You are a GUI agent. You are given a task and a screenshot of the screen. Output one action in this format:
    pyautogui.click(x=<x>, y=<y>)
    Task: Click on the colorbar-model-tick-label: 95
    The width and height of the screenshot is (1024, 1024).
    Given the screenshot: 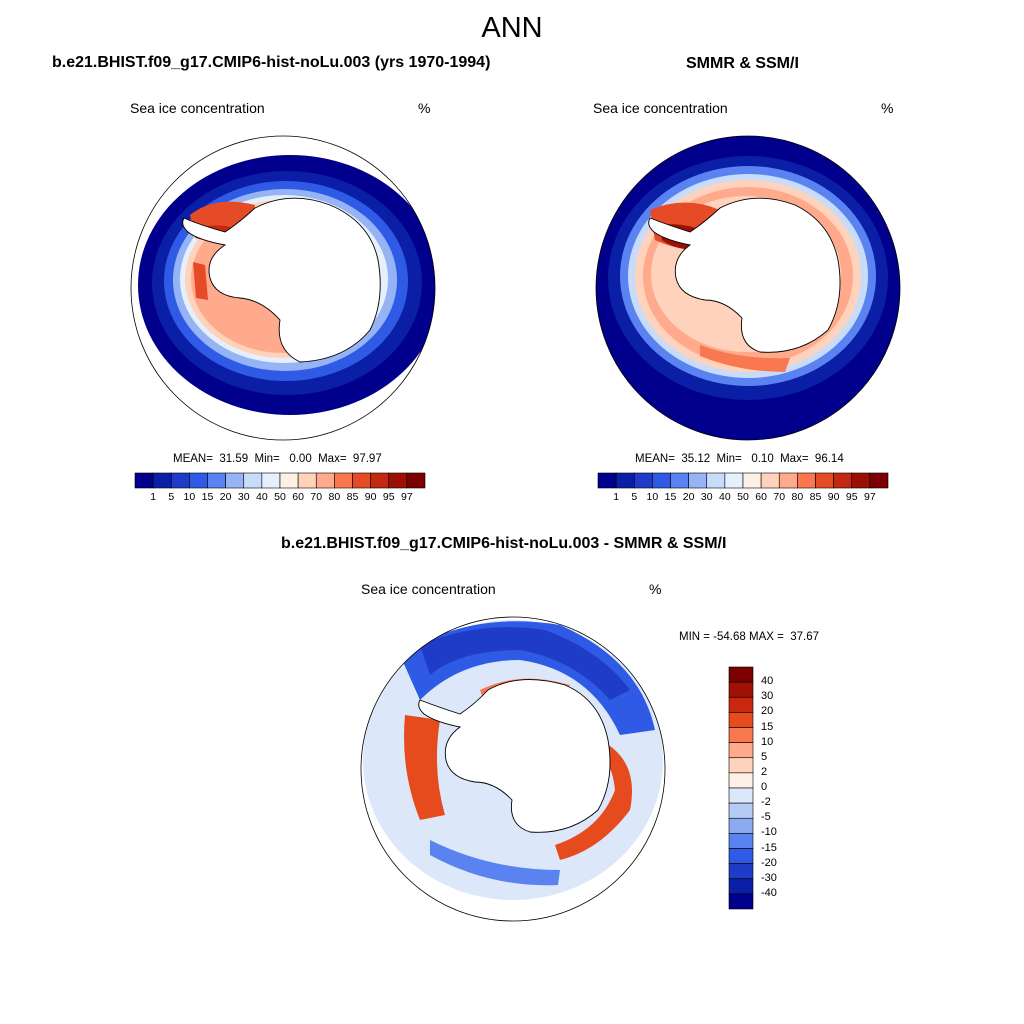 What is the action you would take?
    pyautogui.click(x=388, y=497)
    